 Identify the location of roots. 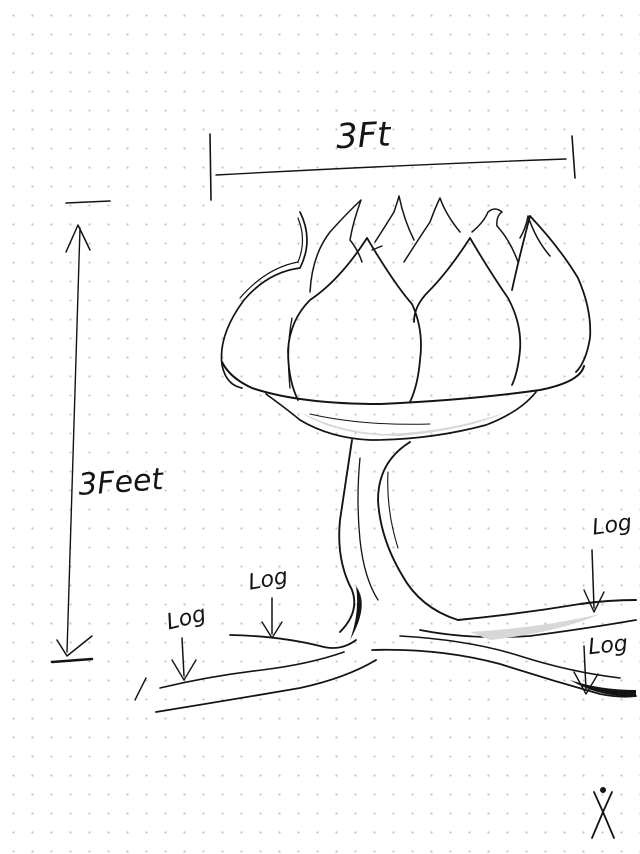
(385, 656).